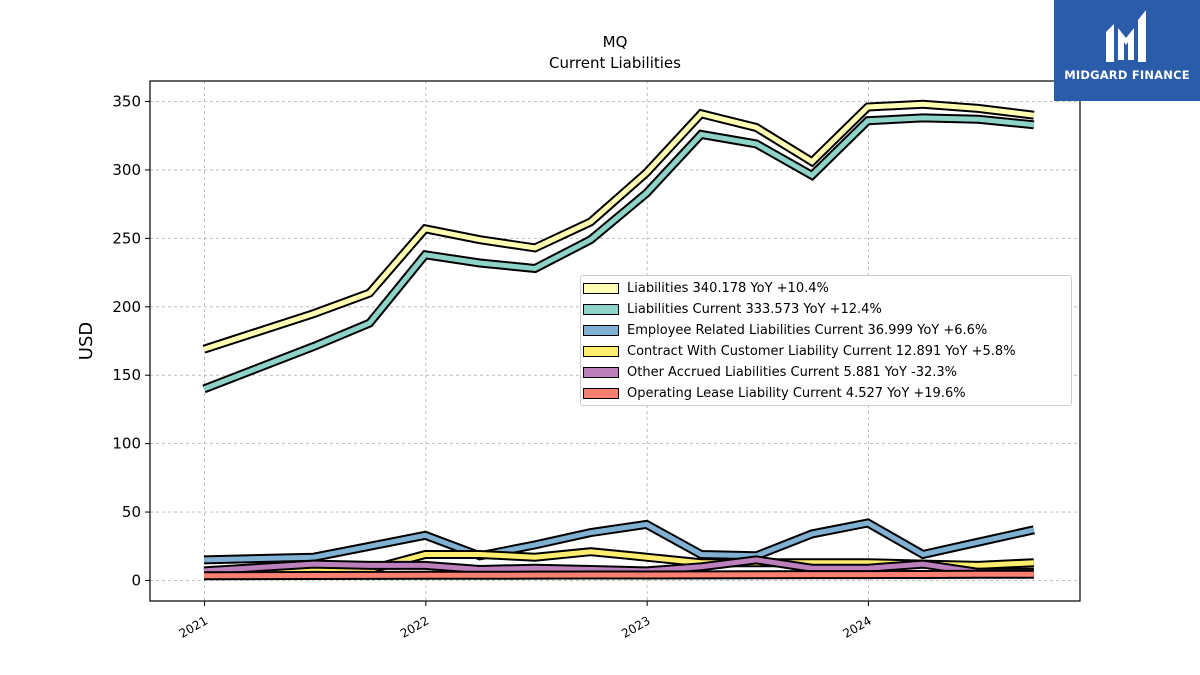 The height and width of the screenshot is (675, 1200). Describe the element at coordinates (126, 170) in the screenshot. I see `y-tick-label: 300` at that location.